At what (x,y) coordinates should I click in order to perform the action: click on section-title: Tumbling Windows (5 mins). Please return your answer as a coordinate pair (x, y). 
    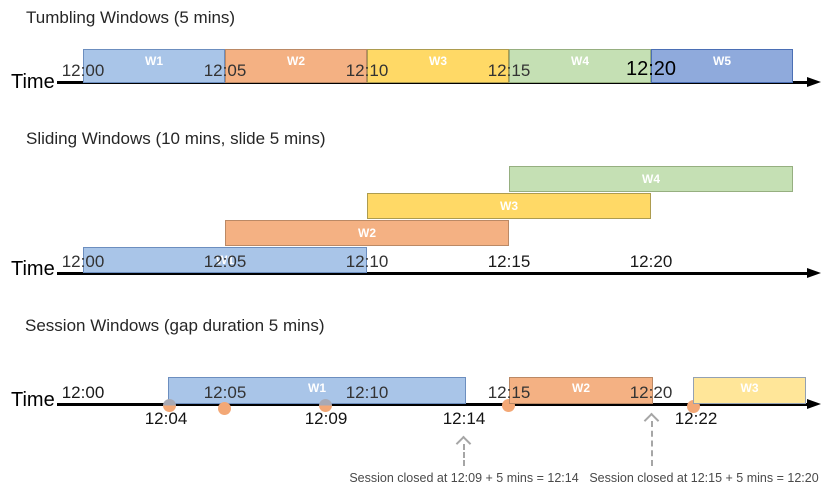
    Looking at the image, I should click on (131, 17).